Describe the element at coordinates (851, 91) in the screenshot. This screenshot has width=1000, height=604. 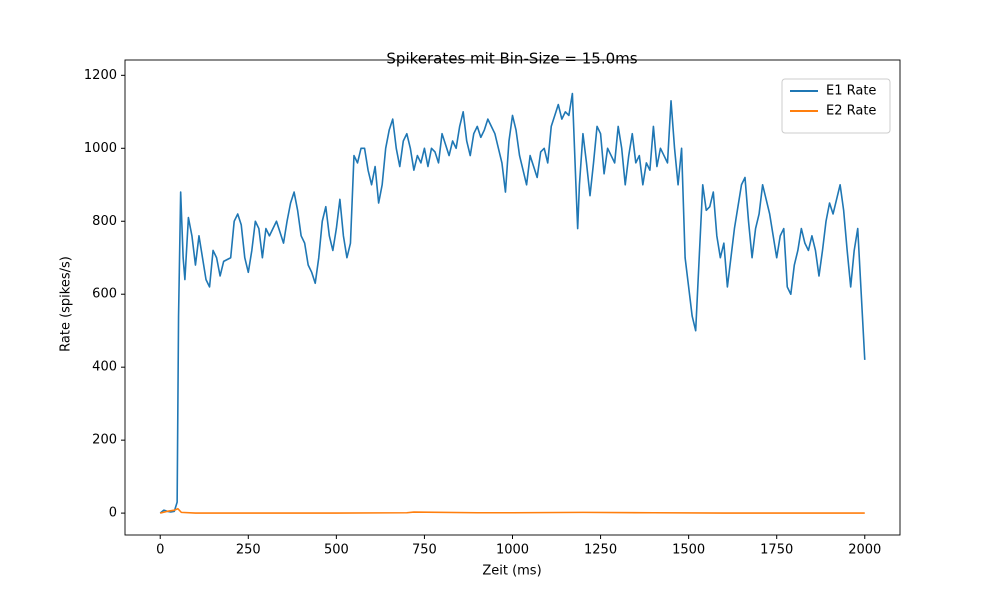
I see `legend-label: E1 Rate` at that location.